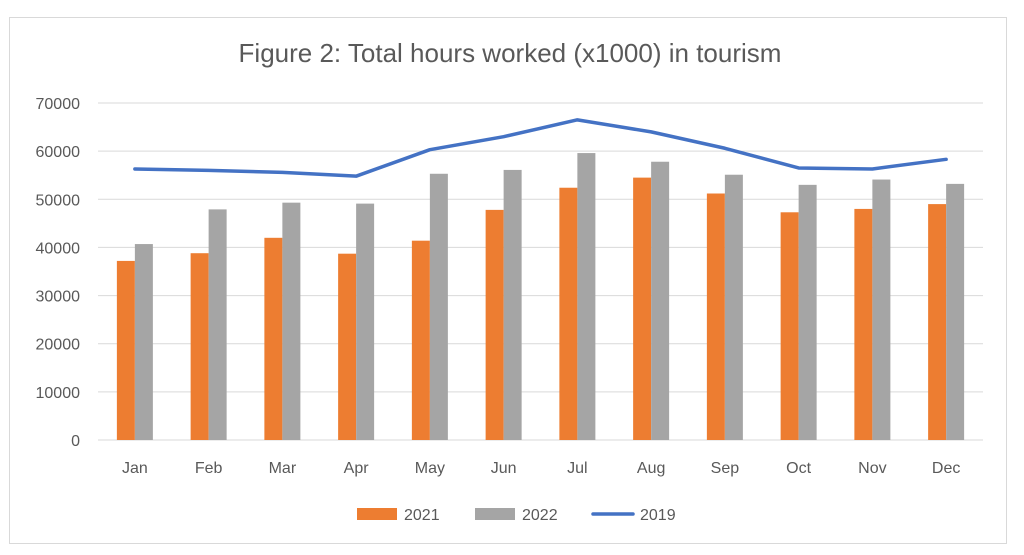 This screenshot has height=555, width=1024. I want to click on y-axis-ticks: 0 10000 20000 30000 40000 50000 60000 70000, so click(58, 273).